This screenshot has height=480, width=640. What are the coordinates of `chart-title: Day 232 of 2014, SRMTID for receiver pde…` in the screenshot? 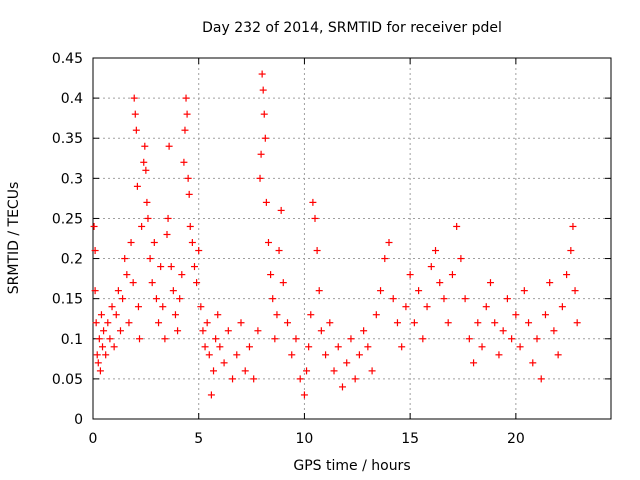 It's located at (352, 28).